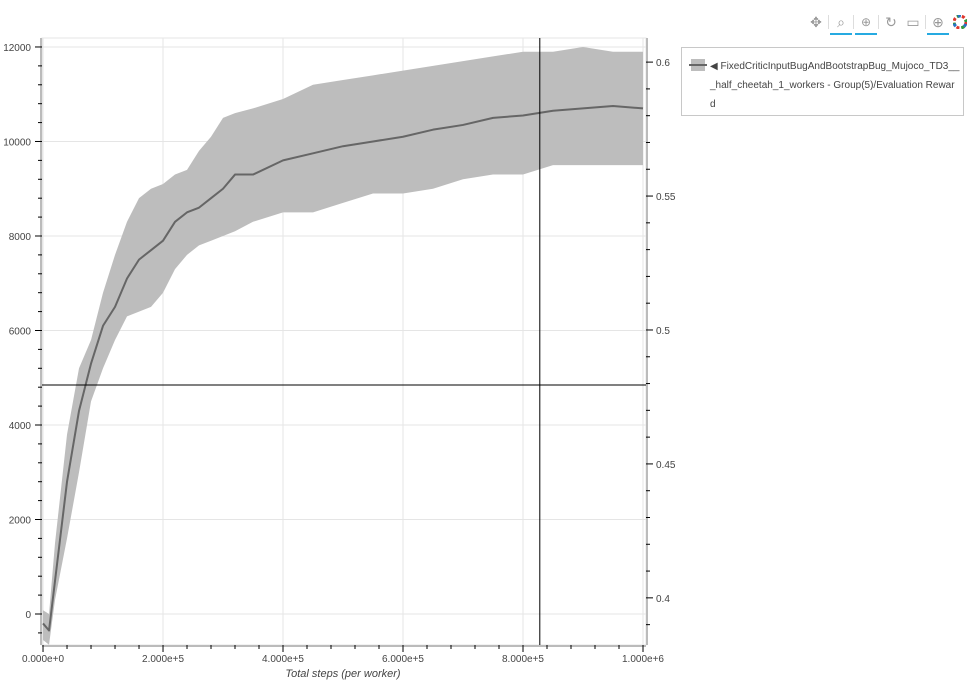 This screenshot has width=977, height=689. What do you see at coordinates (17, 48) in the screenshot?
I see `y-tick-label: 12000` at bounding box center [17, 48].